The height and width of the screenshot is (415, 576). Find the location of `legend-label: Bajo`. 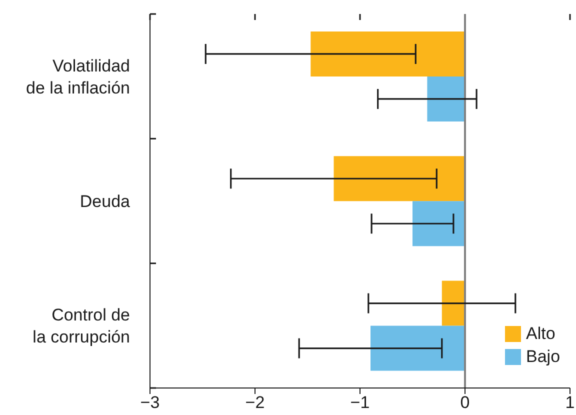

legend-label: Bajo is located at coordinates (543, 357).